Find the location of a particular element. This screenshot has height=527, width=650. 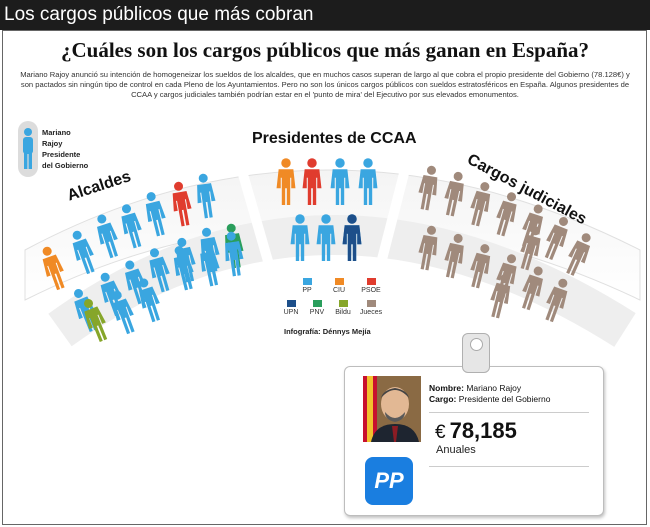

card-role-label: Cargo: is located at coordinates (443, 399).